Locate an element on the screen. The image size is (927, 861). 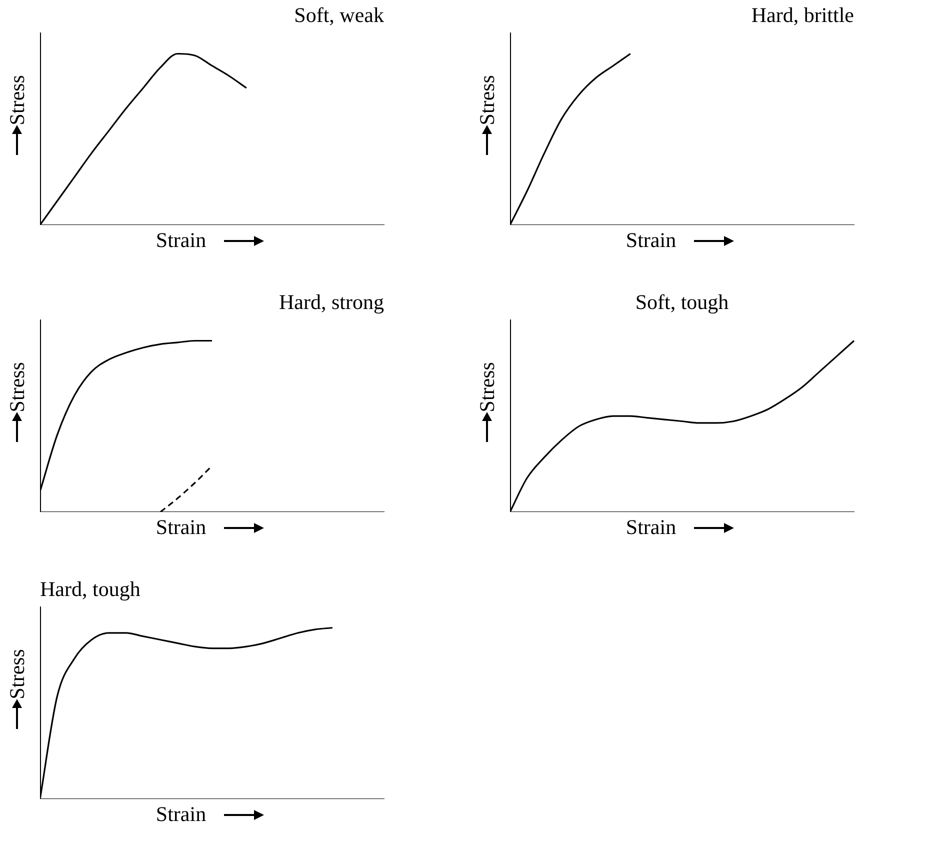
chart-title: Hard, strong is located at coordinates (331, 302).